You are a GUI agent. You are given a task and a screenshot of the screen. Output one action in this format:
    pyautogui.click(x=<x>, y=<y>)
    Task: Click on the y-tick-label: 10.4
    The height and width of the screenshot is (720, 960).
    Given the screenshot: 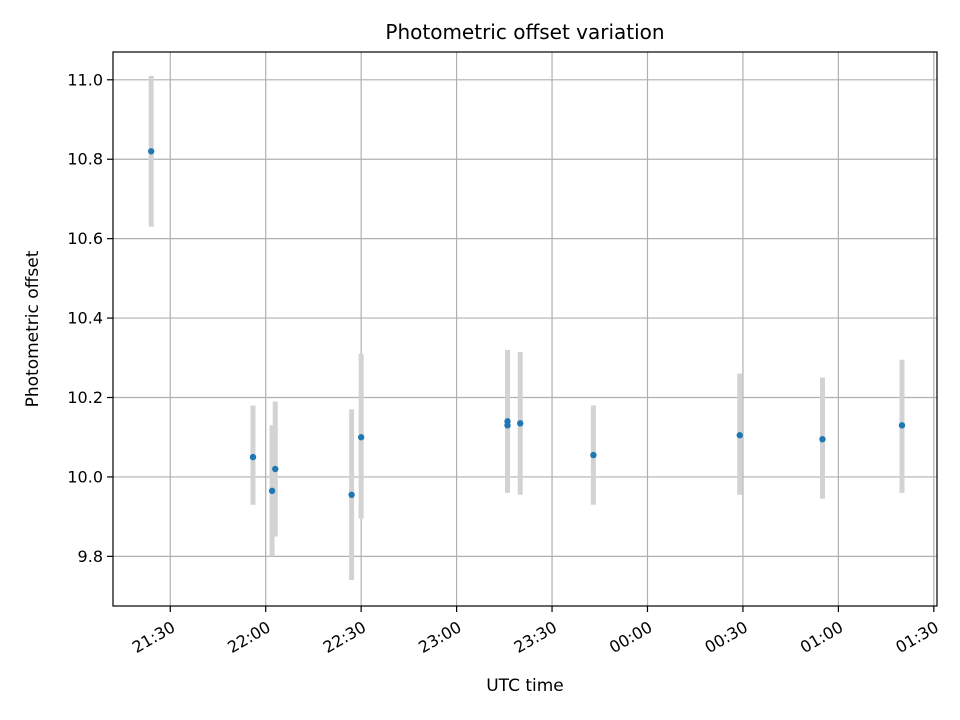 What is the action you would take?
    pyautogui.click(x=85, y=318)
    